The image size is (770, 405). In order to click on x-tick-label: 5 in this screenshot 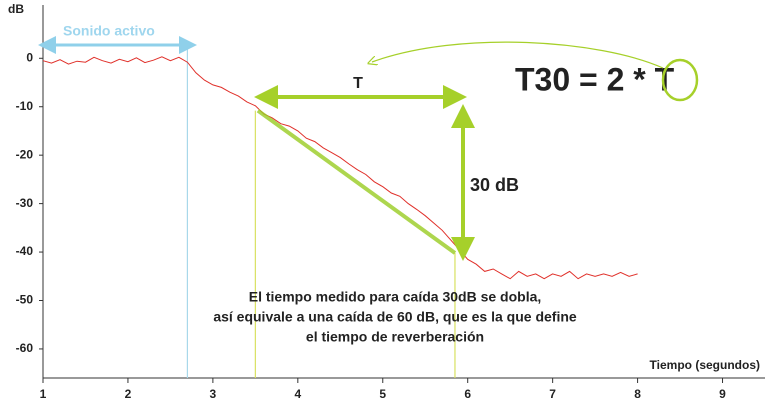, I will do `click(382, 394)`.